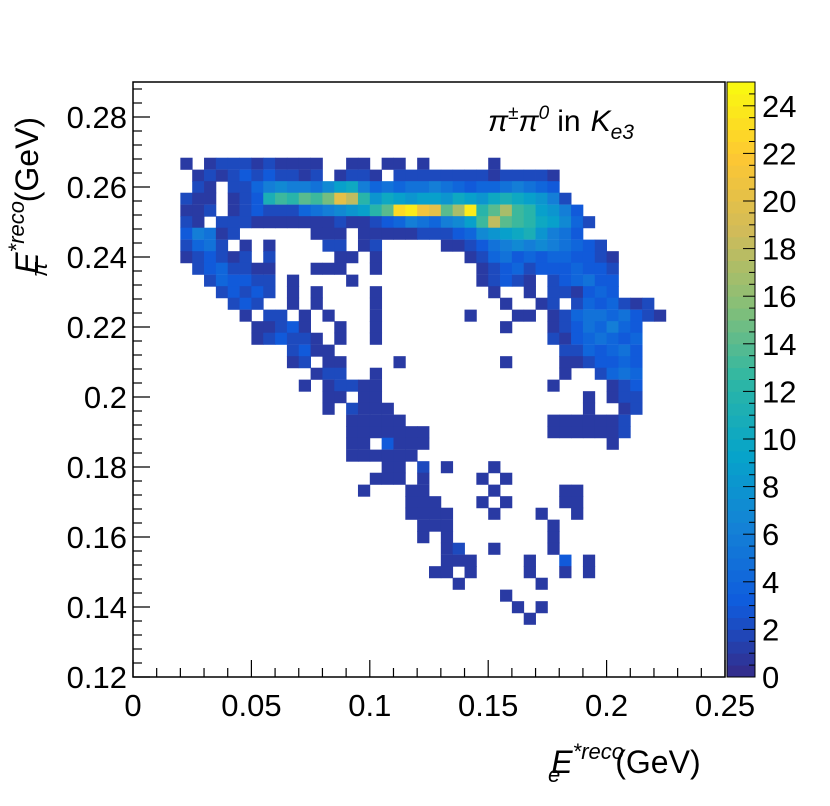  I want to click on x-axis: 0 0.05 0.1 0.15 0.2 0.25, so click(439, 691).